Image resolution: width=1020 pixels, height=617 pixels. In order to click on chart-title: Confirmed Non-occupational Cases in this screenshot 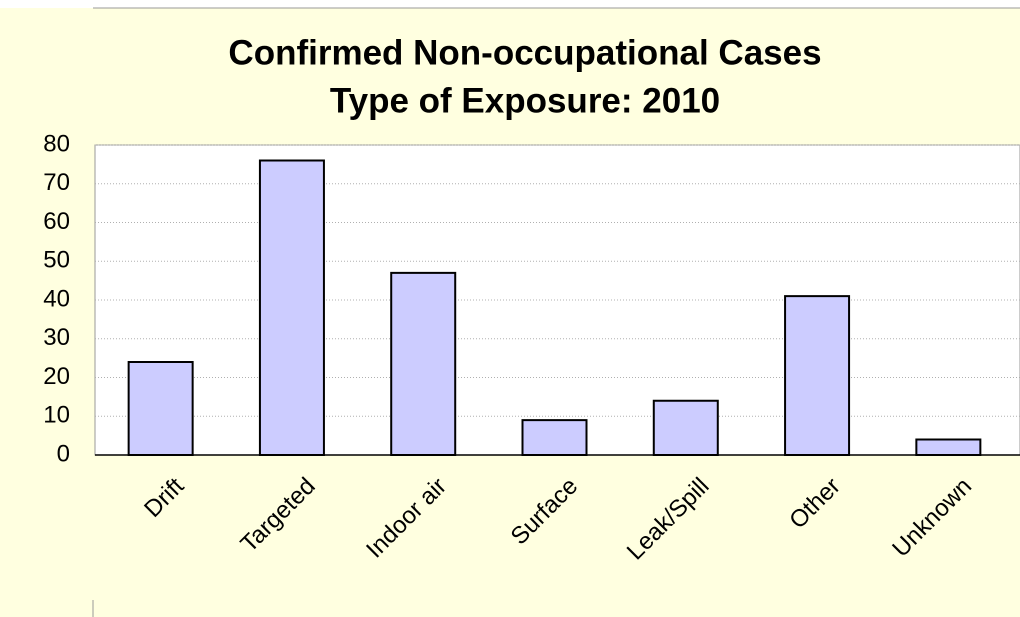, I will do `click(524, 52)`.